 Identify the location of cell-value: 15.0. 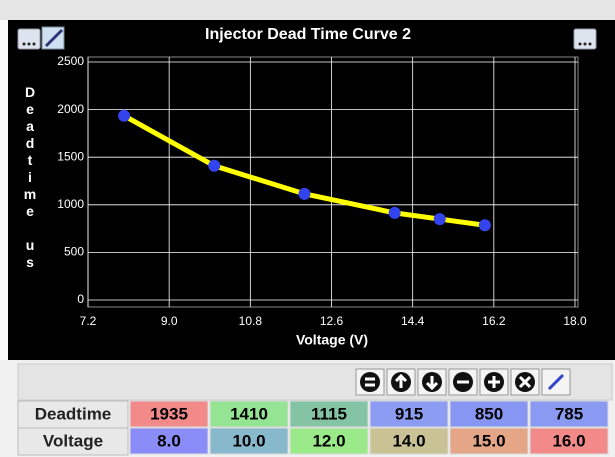
(488, 440).